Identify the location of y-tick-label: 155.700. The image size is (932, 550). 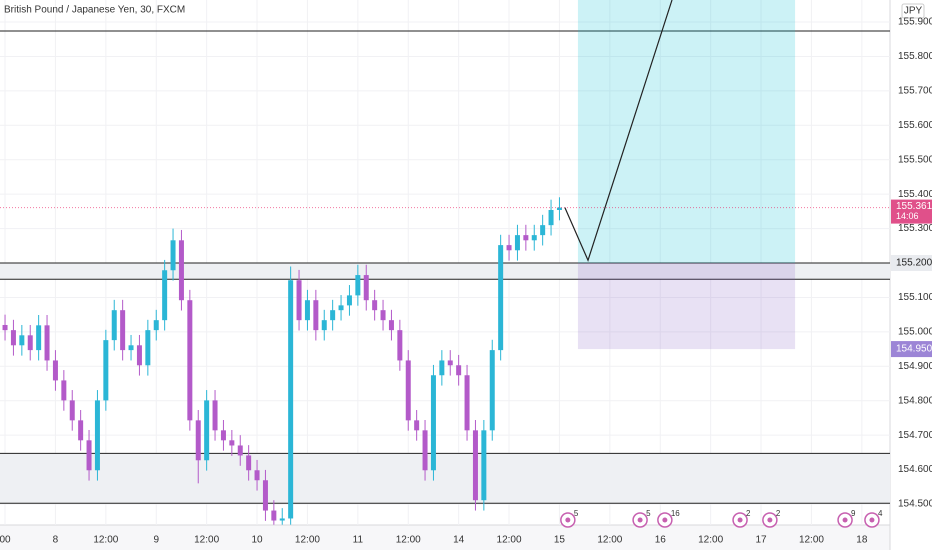
(915, 91).